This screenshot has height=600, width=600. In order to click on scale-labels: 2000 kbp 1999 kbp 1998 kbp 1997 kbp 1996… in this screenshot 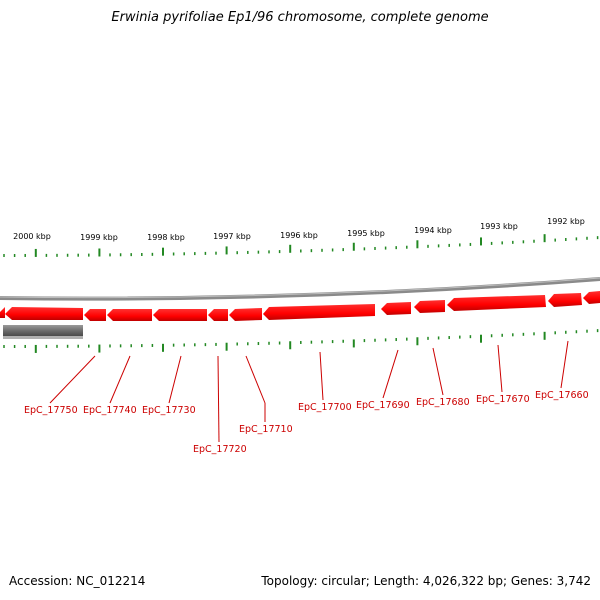, I will do `click(299, 229)`.